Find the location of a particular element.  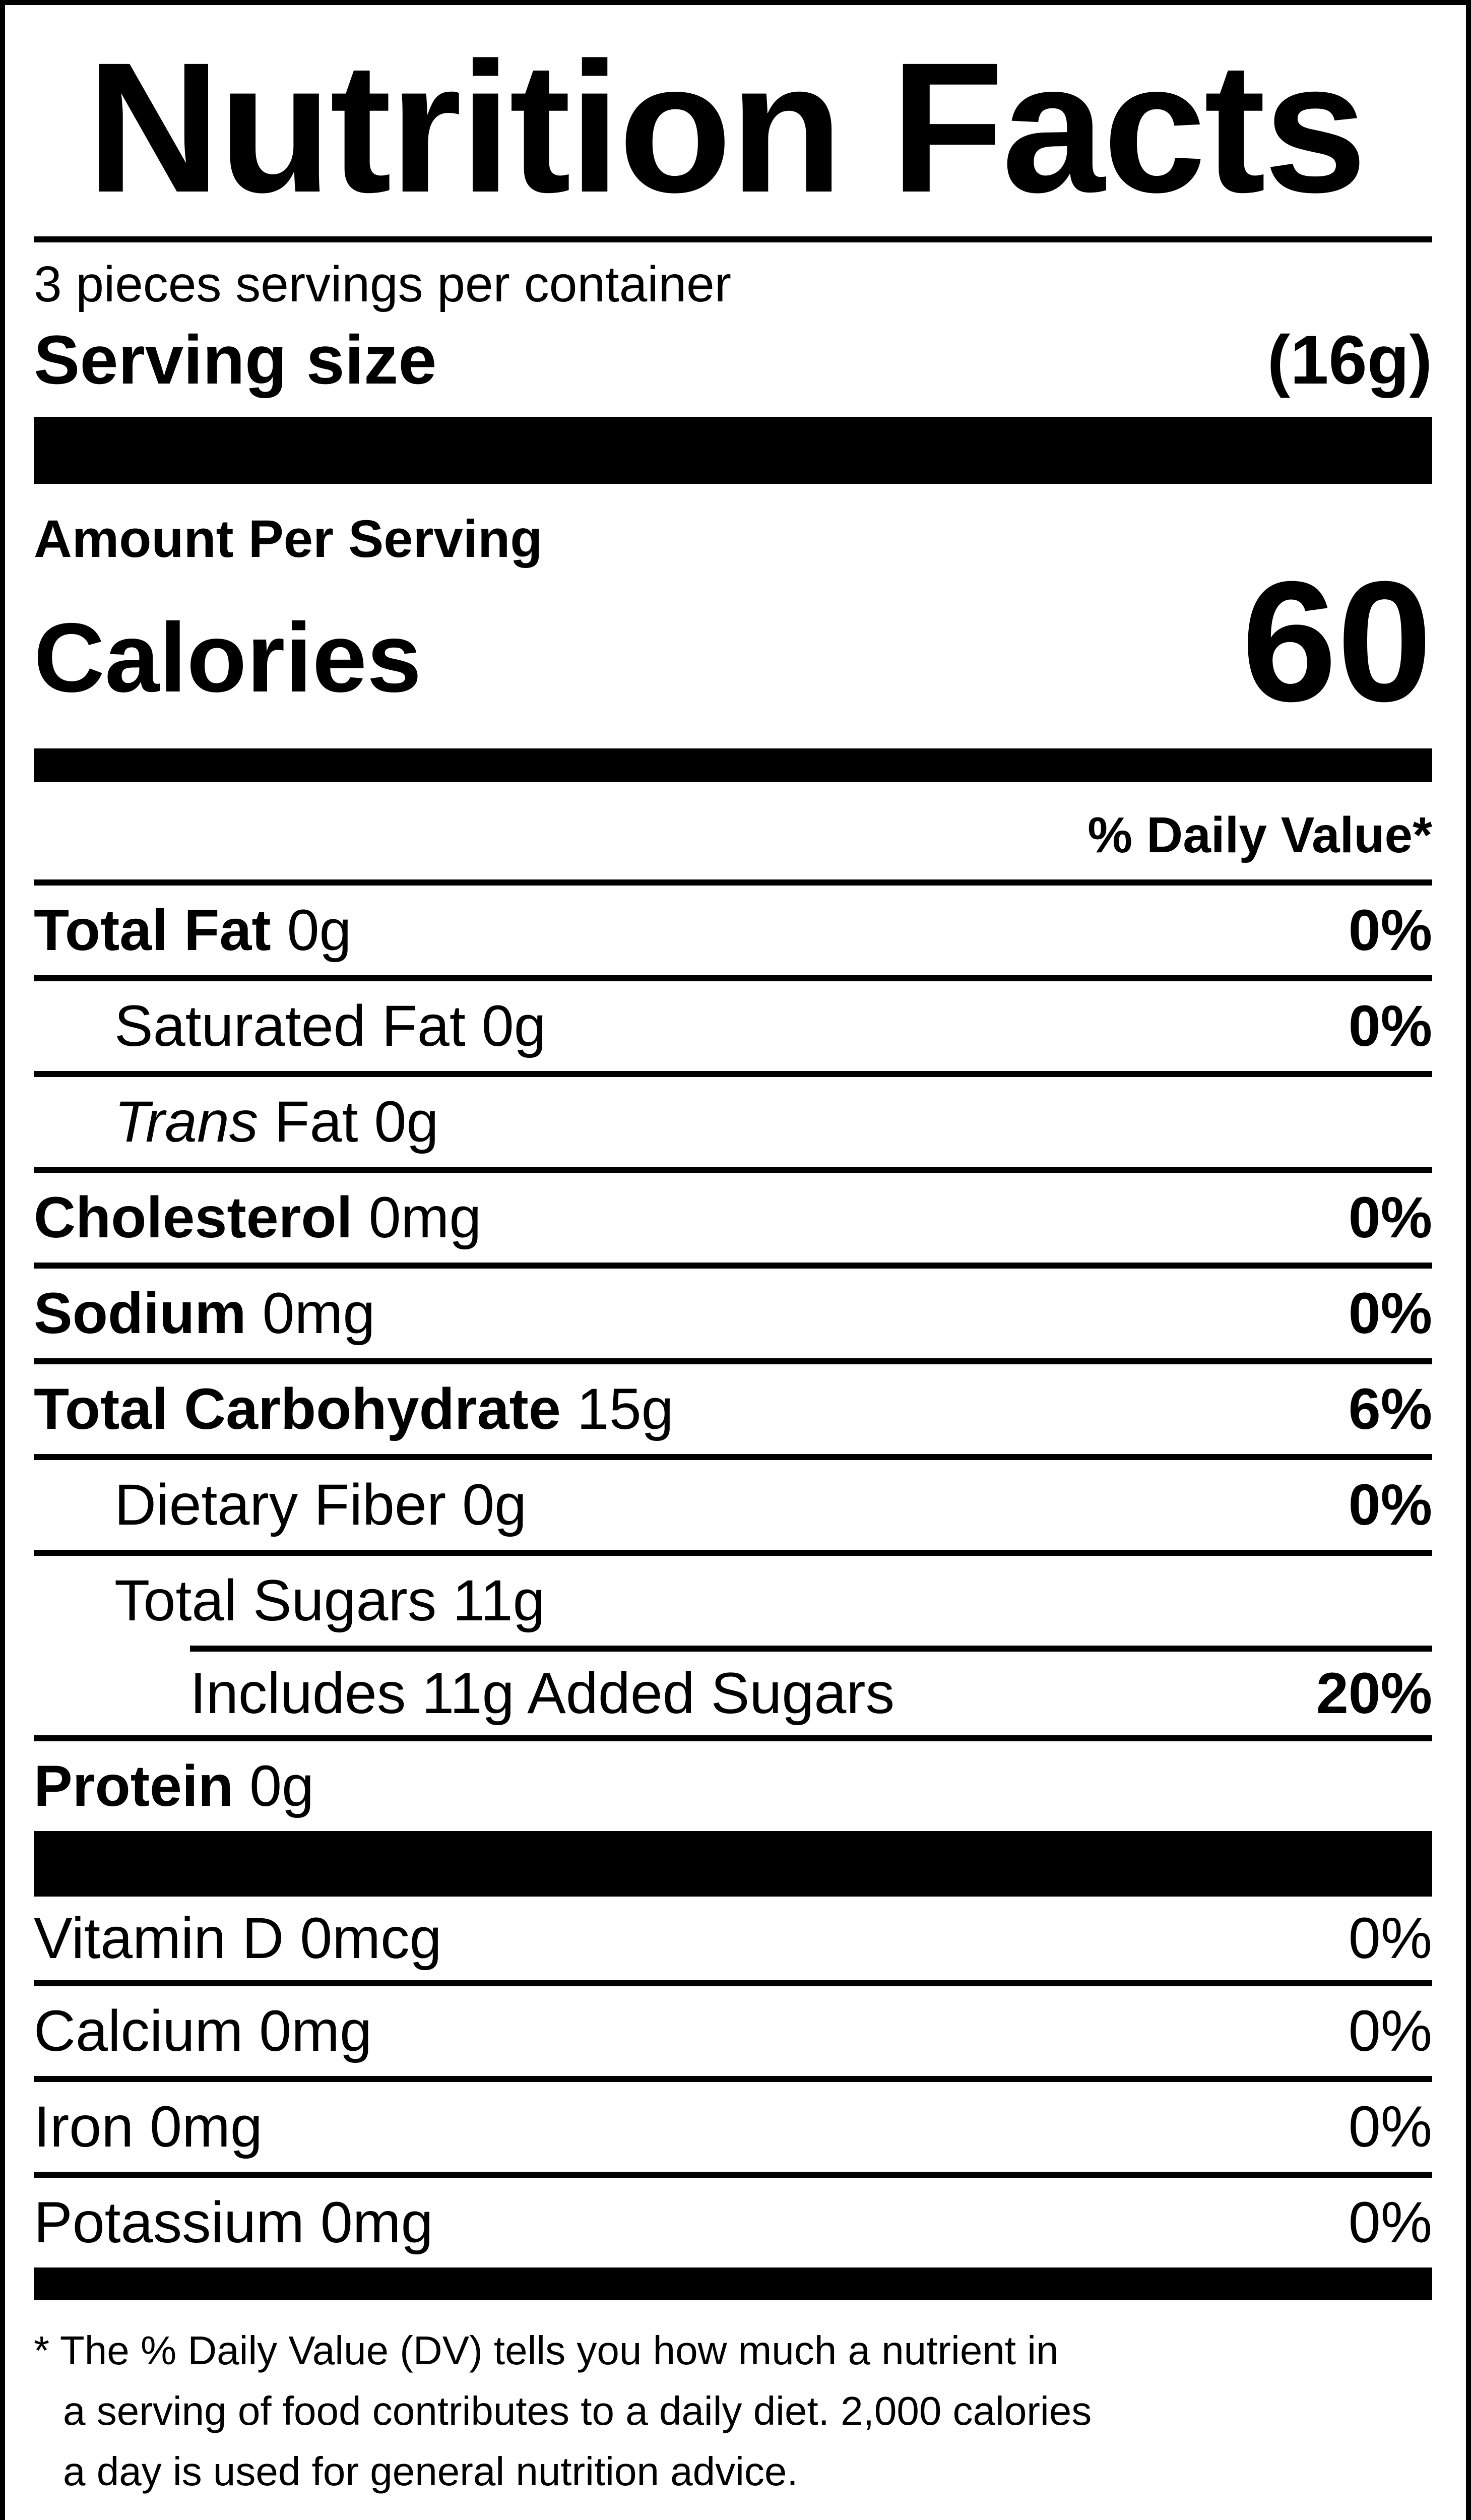

serving-size-value: (16g) is located at coordinates (1349, 360).